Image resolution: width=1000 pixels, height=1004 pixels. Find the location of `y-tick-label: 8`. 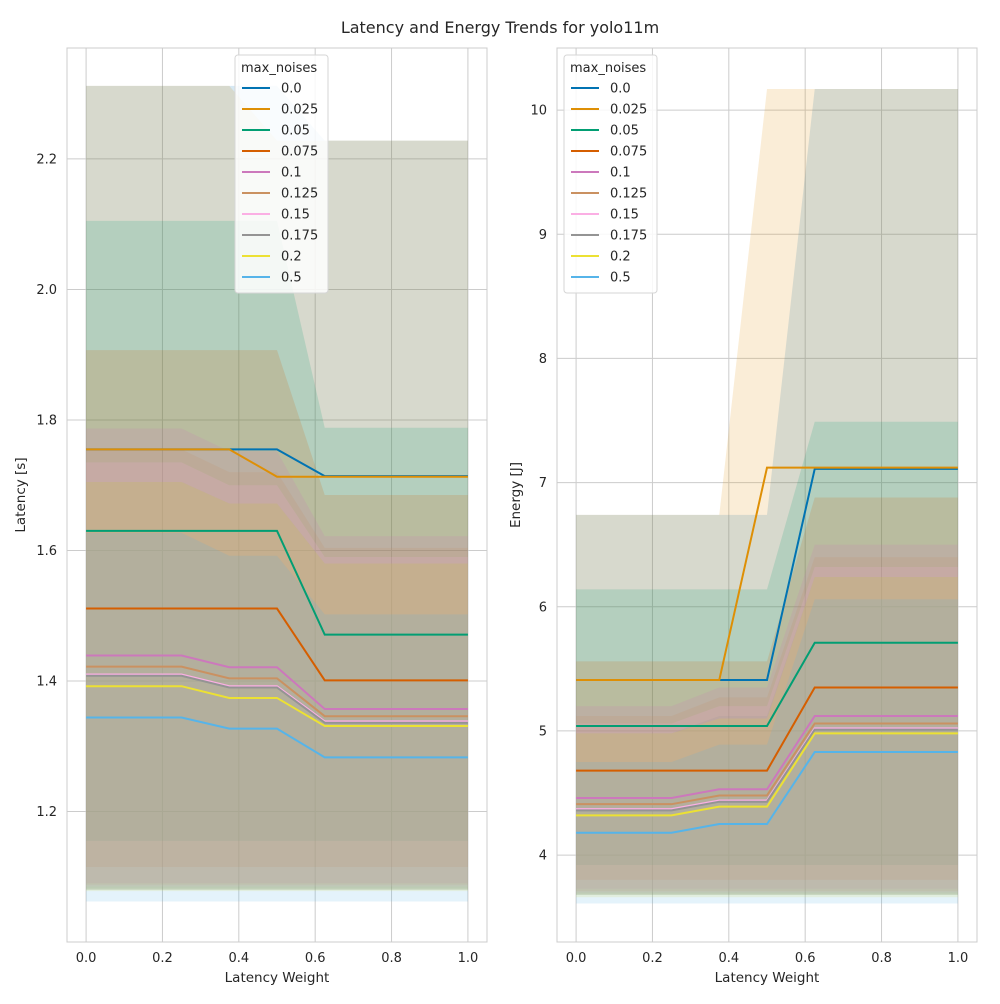

y-tick-label: 8 is located at coordinates (543, 359).